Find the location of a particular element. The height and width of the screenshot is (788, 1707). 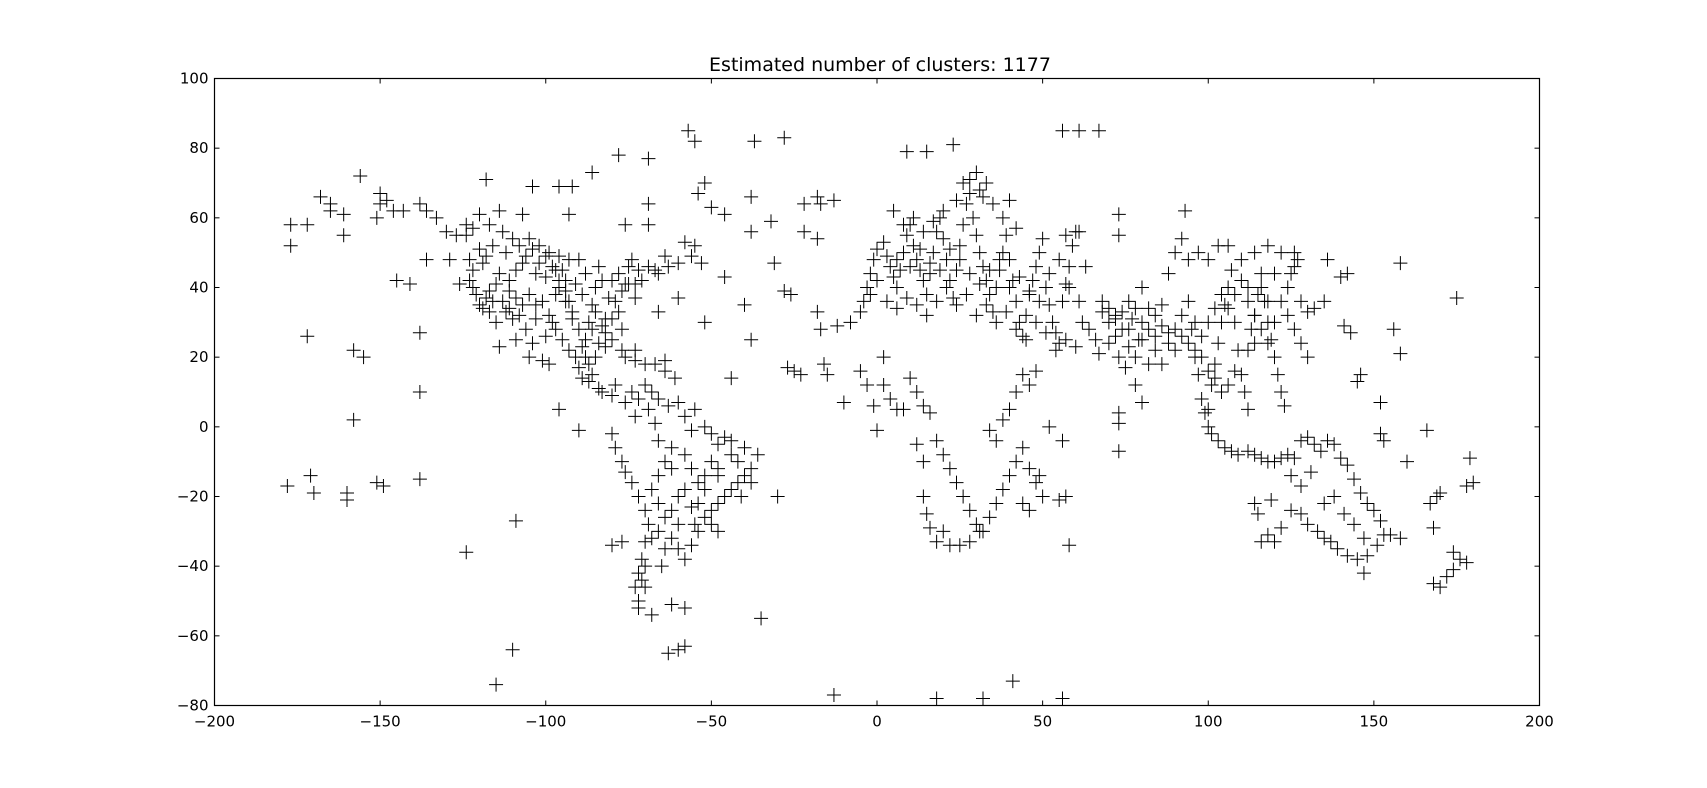

y-tick-label: −20 is located at coordinates (193, 497).